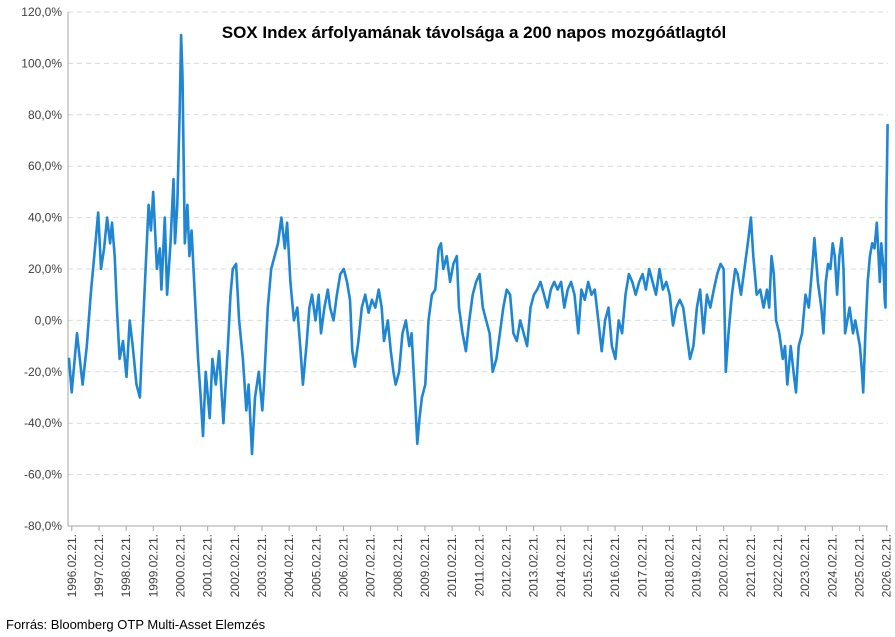 The width and height of the screenshot is (895, 637). I want to click on x-tick-label: 2011.02.21., so click(479, 565).